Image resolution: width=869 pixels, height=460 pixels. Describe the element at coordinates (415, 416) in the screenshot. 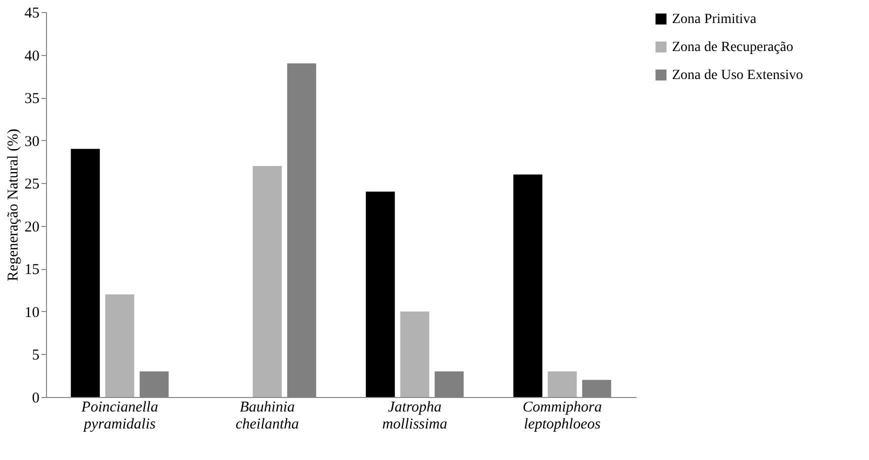

I see `x-tick-label: Jatropha mollissima` at that location.